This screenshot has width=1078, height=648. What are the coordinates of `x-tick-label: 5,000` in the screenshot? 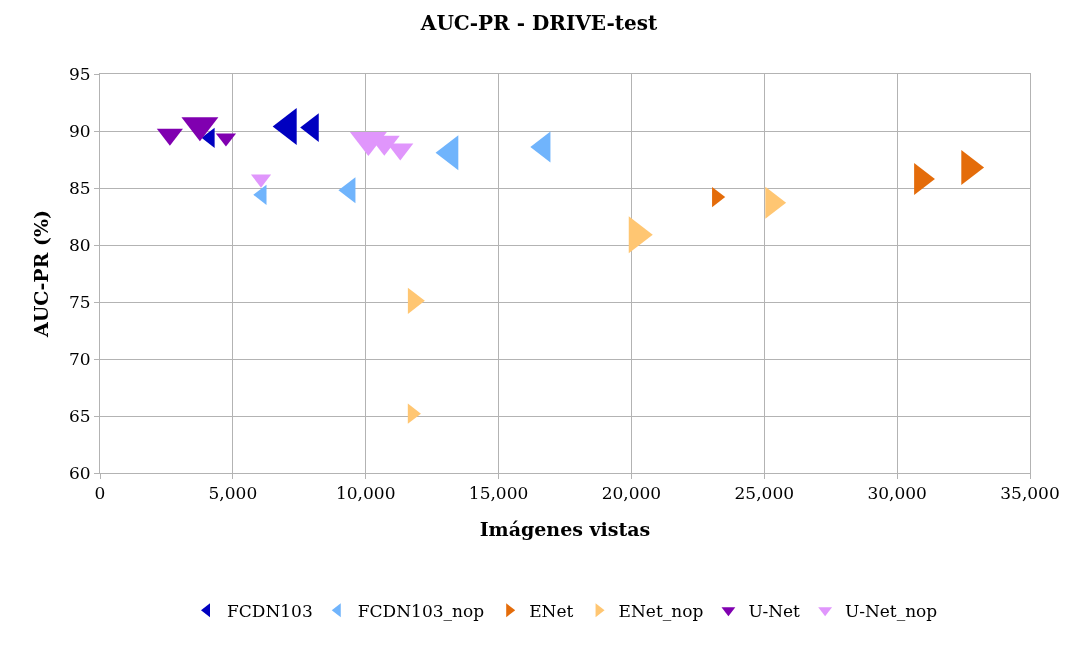 It's located at (233, 493).